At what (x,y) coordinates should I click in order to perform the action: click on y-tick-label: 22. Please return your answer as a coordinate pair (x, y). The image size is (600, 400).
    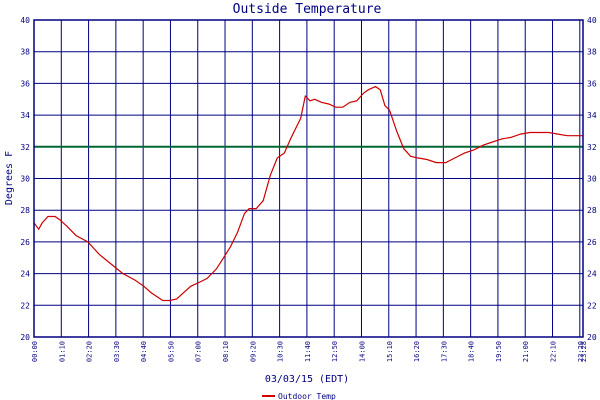
    Looking at the image, I should click on (25, 305).